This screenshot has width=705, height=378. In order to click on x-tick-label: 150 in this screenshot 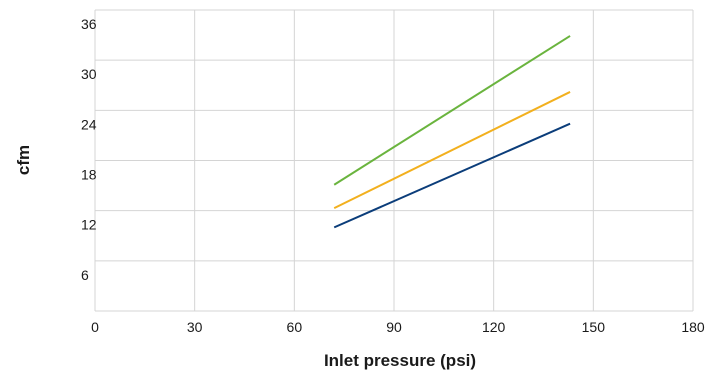, I will do `click(594, 327)`.